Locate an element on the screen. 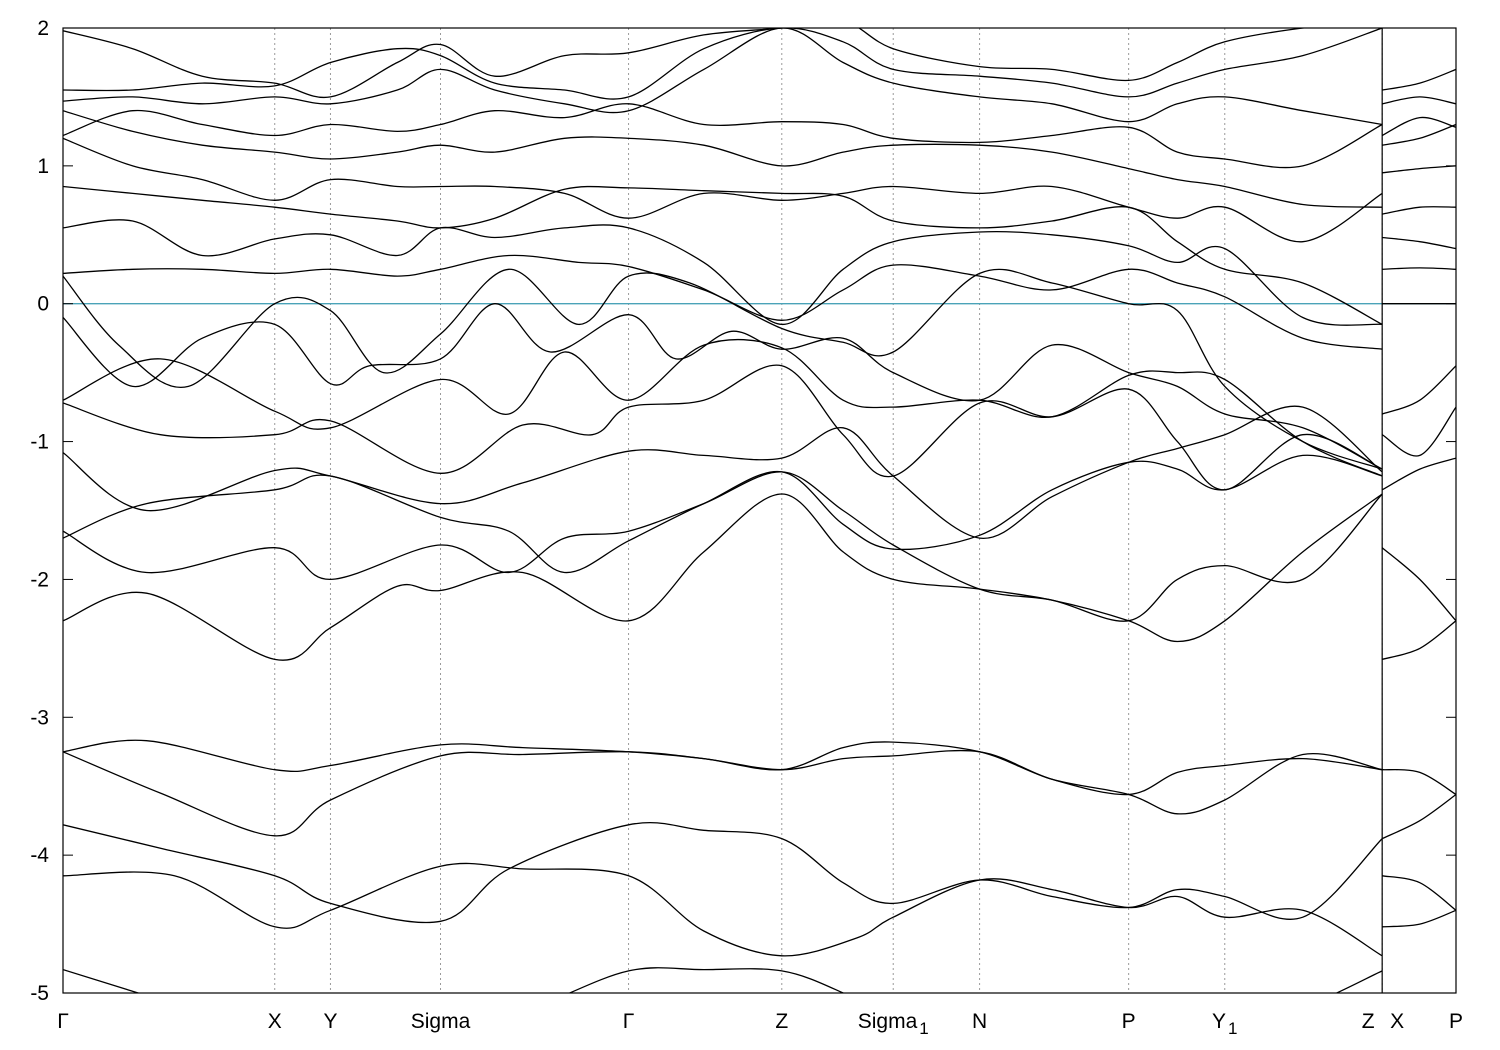 This screenshot has width=1500, height=1050. y-tick-label: -2 is located at coordinates (39, 579).